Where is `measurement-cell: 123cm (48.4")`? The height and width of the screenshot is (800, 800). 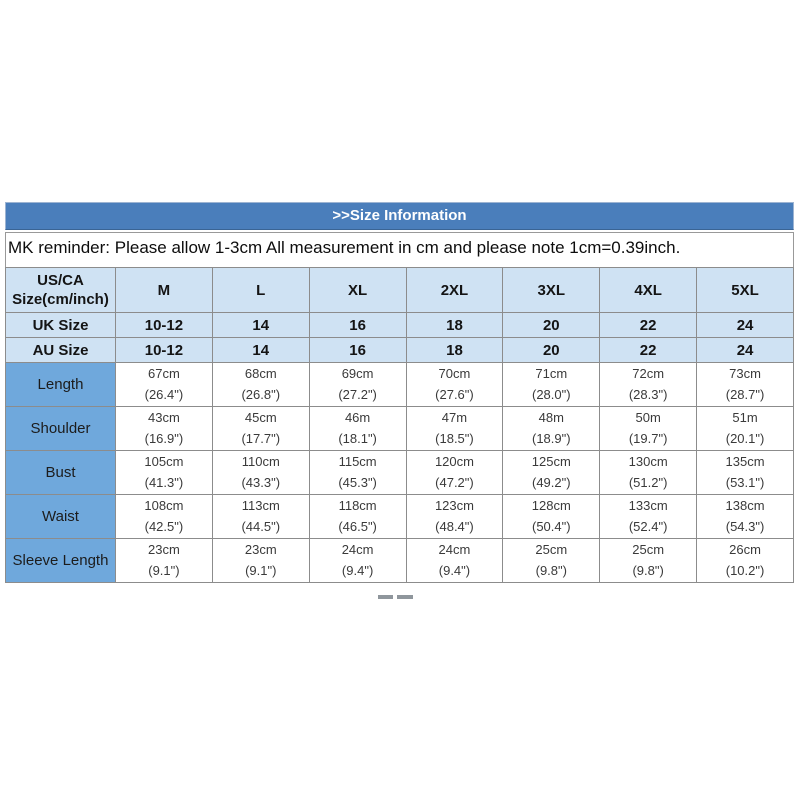 measurement-cell: 123cm (48.4") is located at coordinates (454, 516).